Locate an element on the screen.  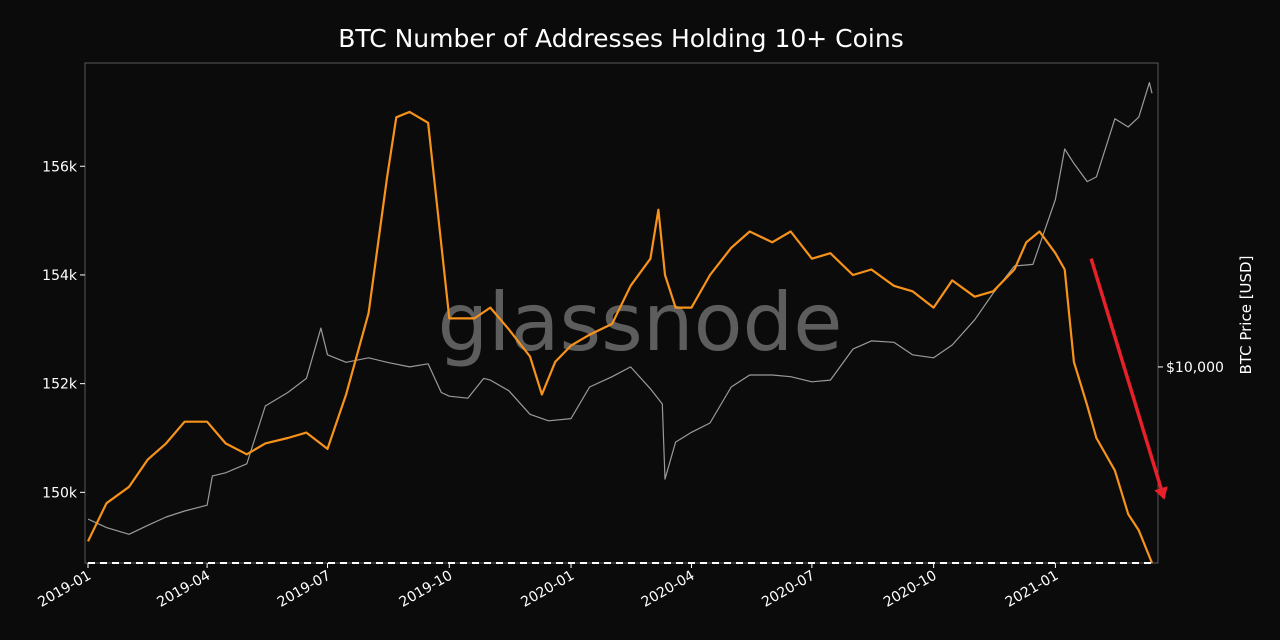
x-tick-label: 2019-01 is located at coordinates (64, 589).